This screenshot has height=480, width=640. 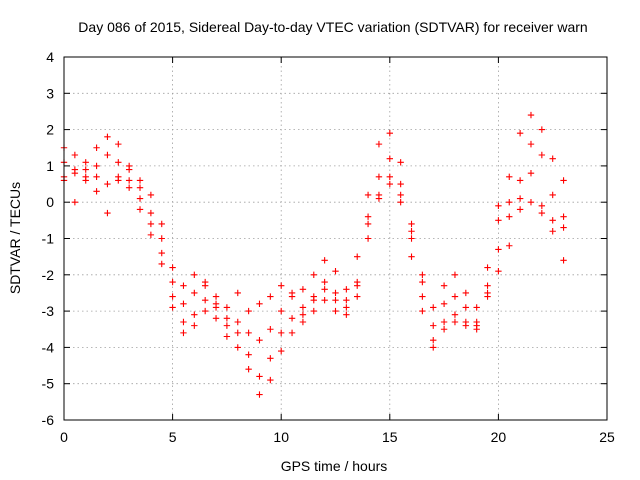 What do you see at coordinates (64, 437) in the screenshot?
I see `x-tick-label: 0` at bounding box center [64, 437].